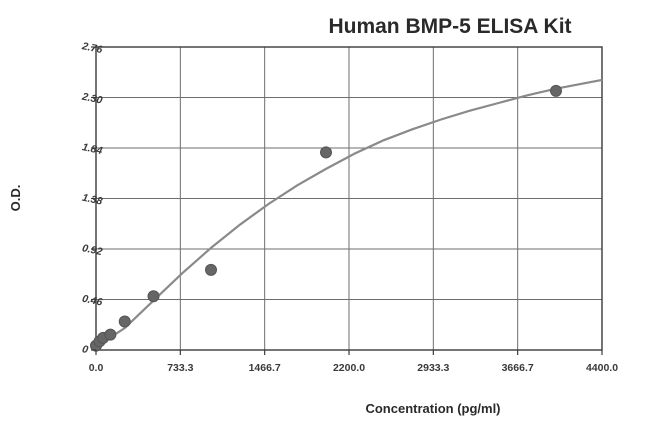 Image resolution: width=650 pixels, height=426 pixels. I want to click on y-axis-ticks: 0 0.46 0.92 1.38 1.84 2.30 2.76, so click(92, 198).